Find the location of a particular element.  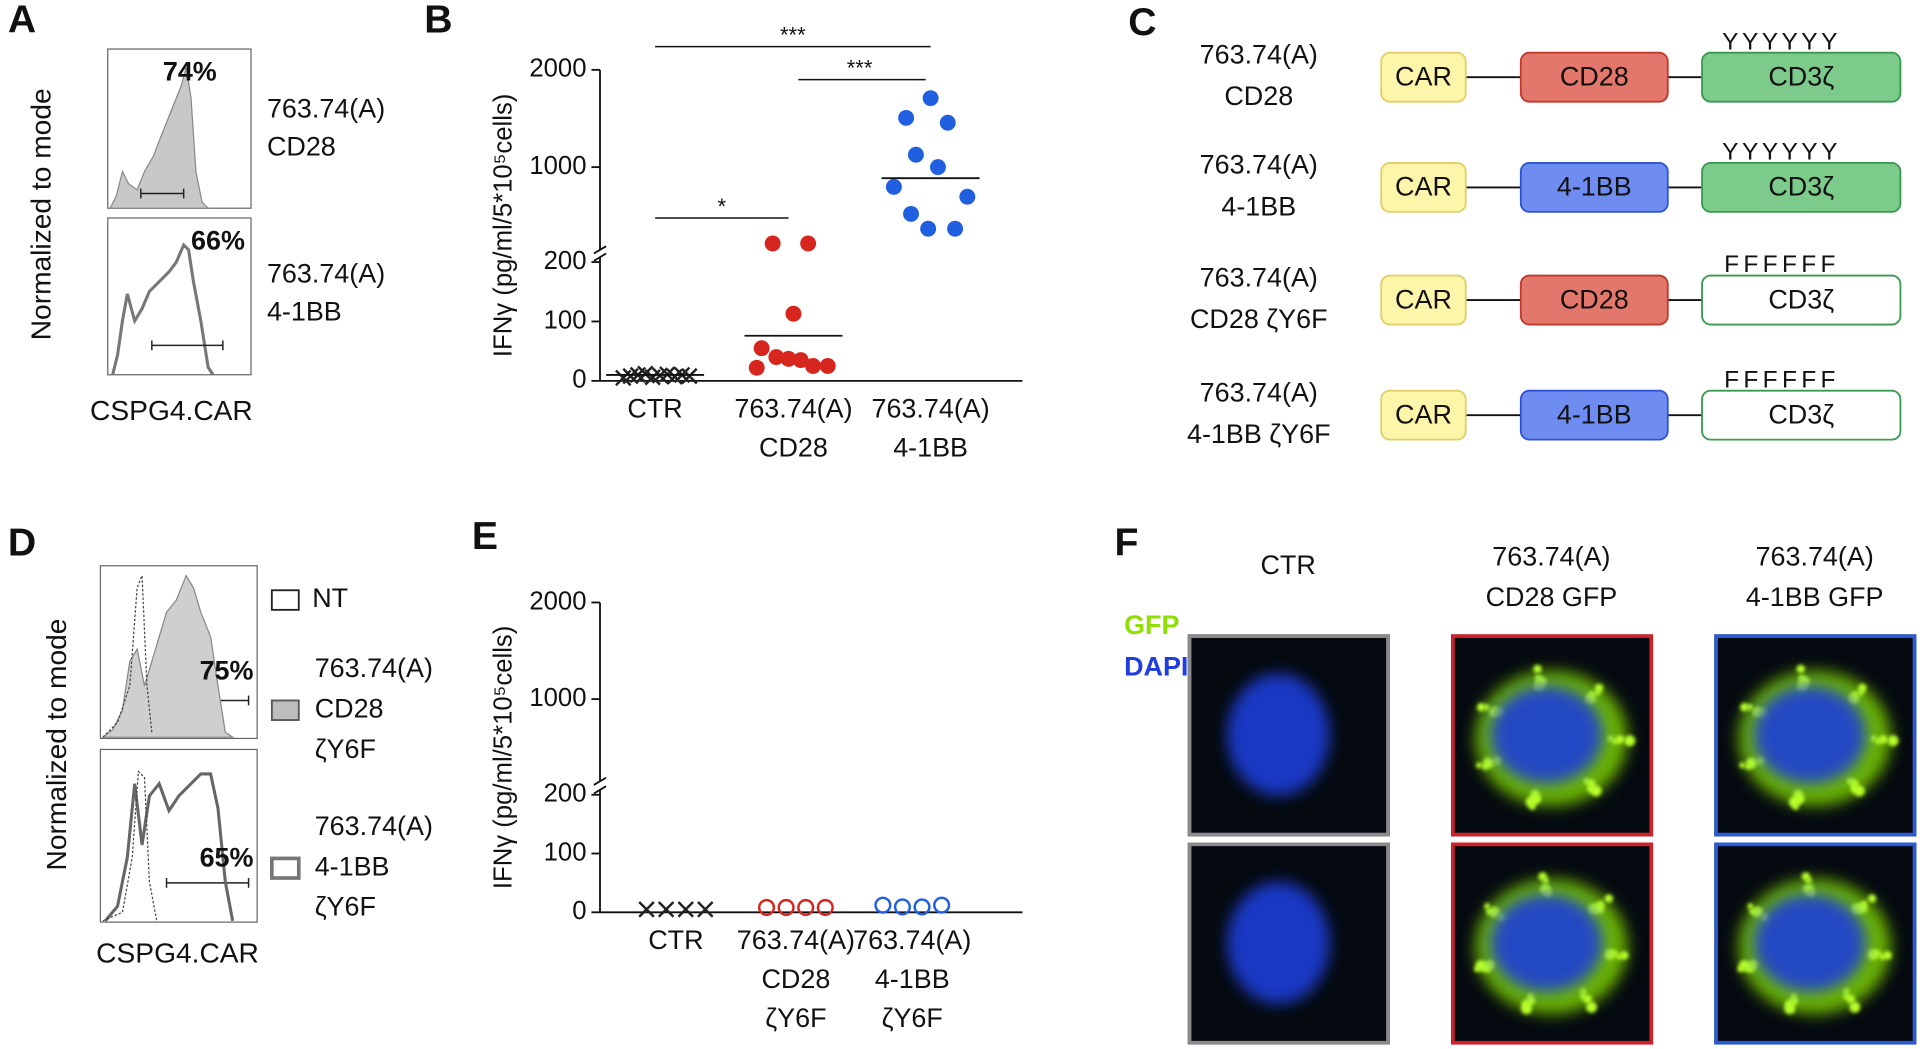

construct-name: 4-1BB ζY6F is located at coordinates (1259, 434).